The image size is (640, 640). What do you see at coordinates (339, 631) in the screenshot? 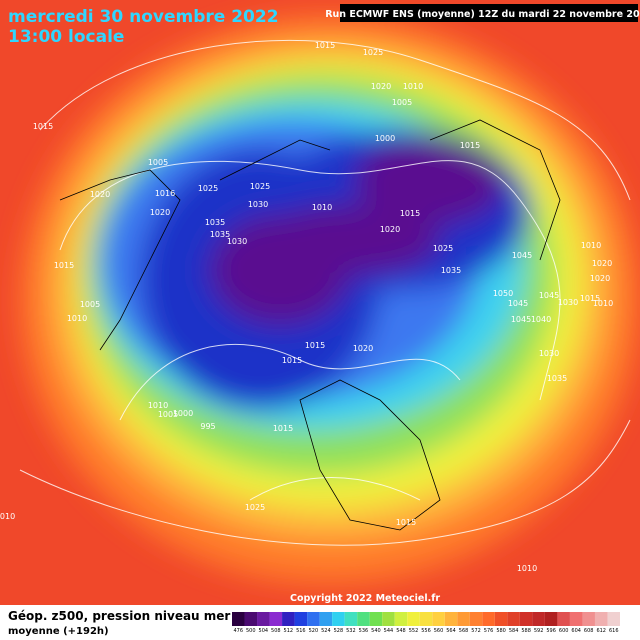
I see `colorbar-label: 528` at bounding box center [339, 631].